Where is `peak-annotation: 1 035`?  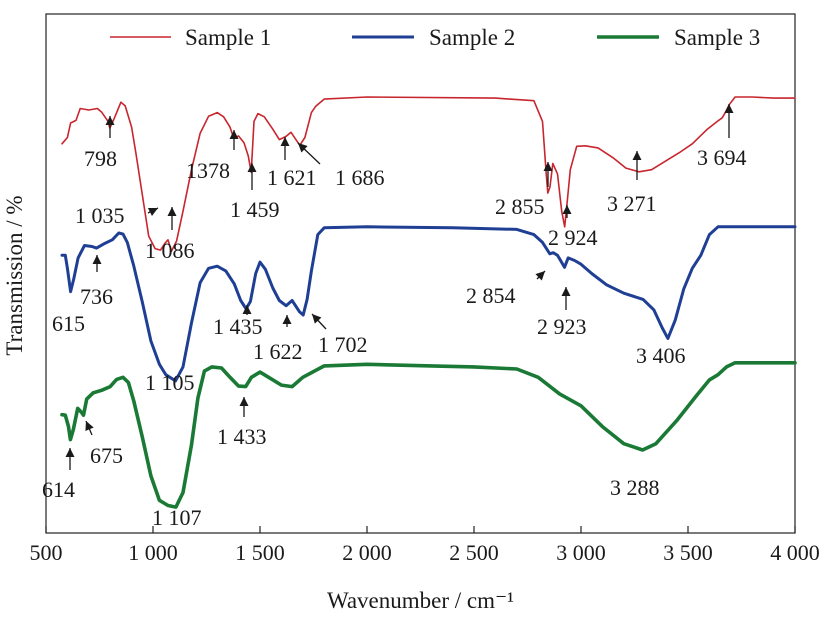 peak-annotation: 1 035 is located at coordinates (117, 215).